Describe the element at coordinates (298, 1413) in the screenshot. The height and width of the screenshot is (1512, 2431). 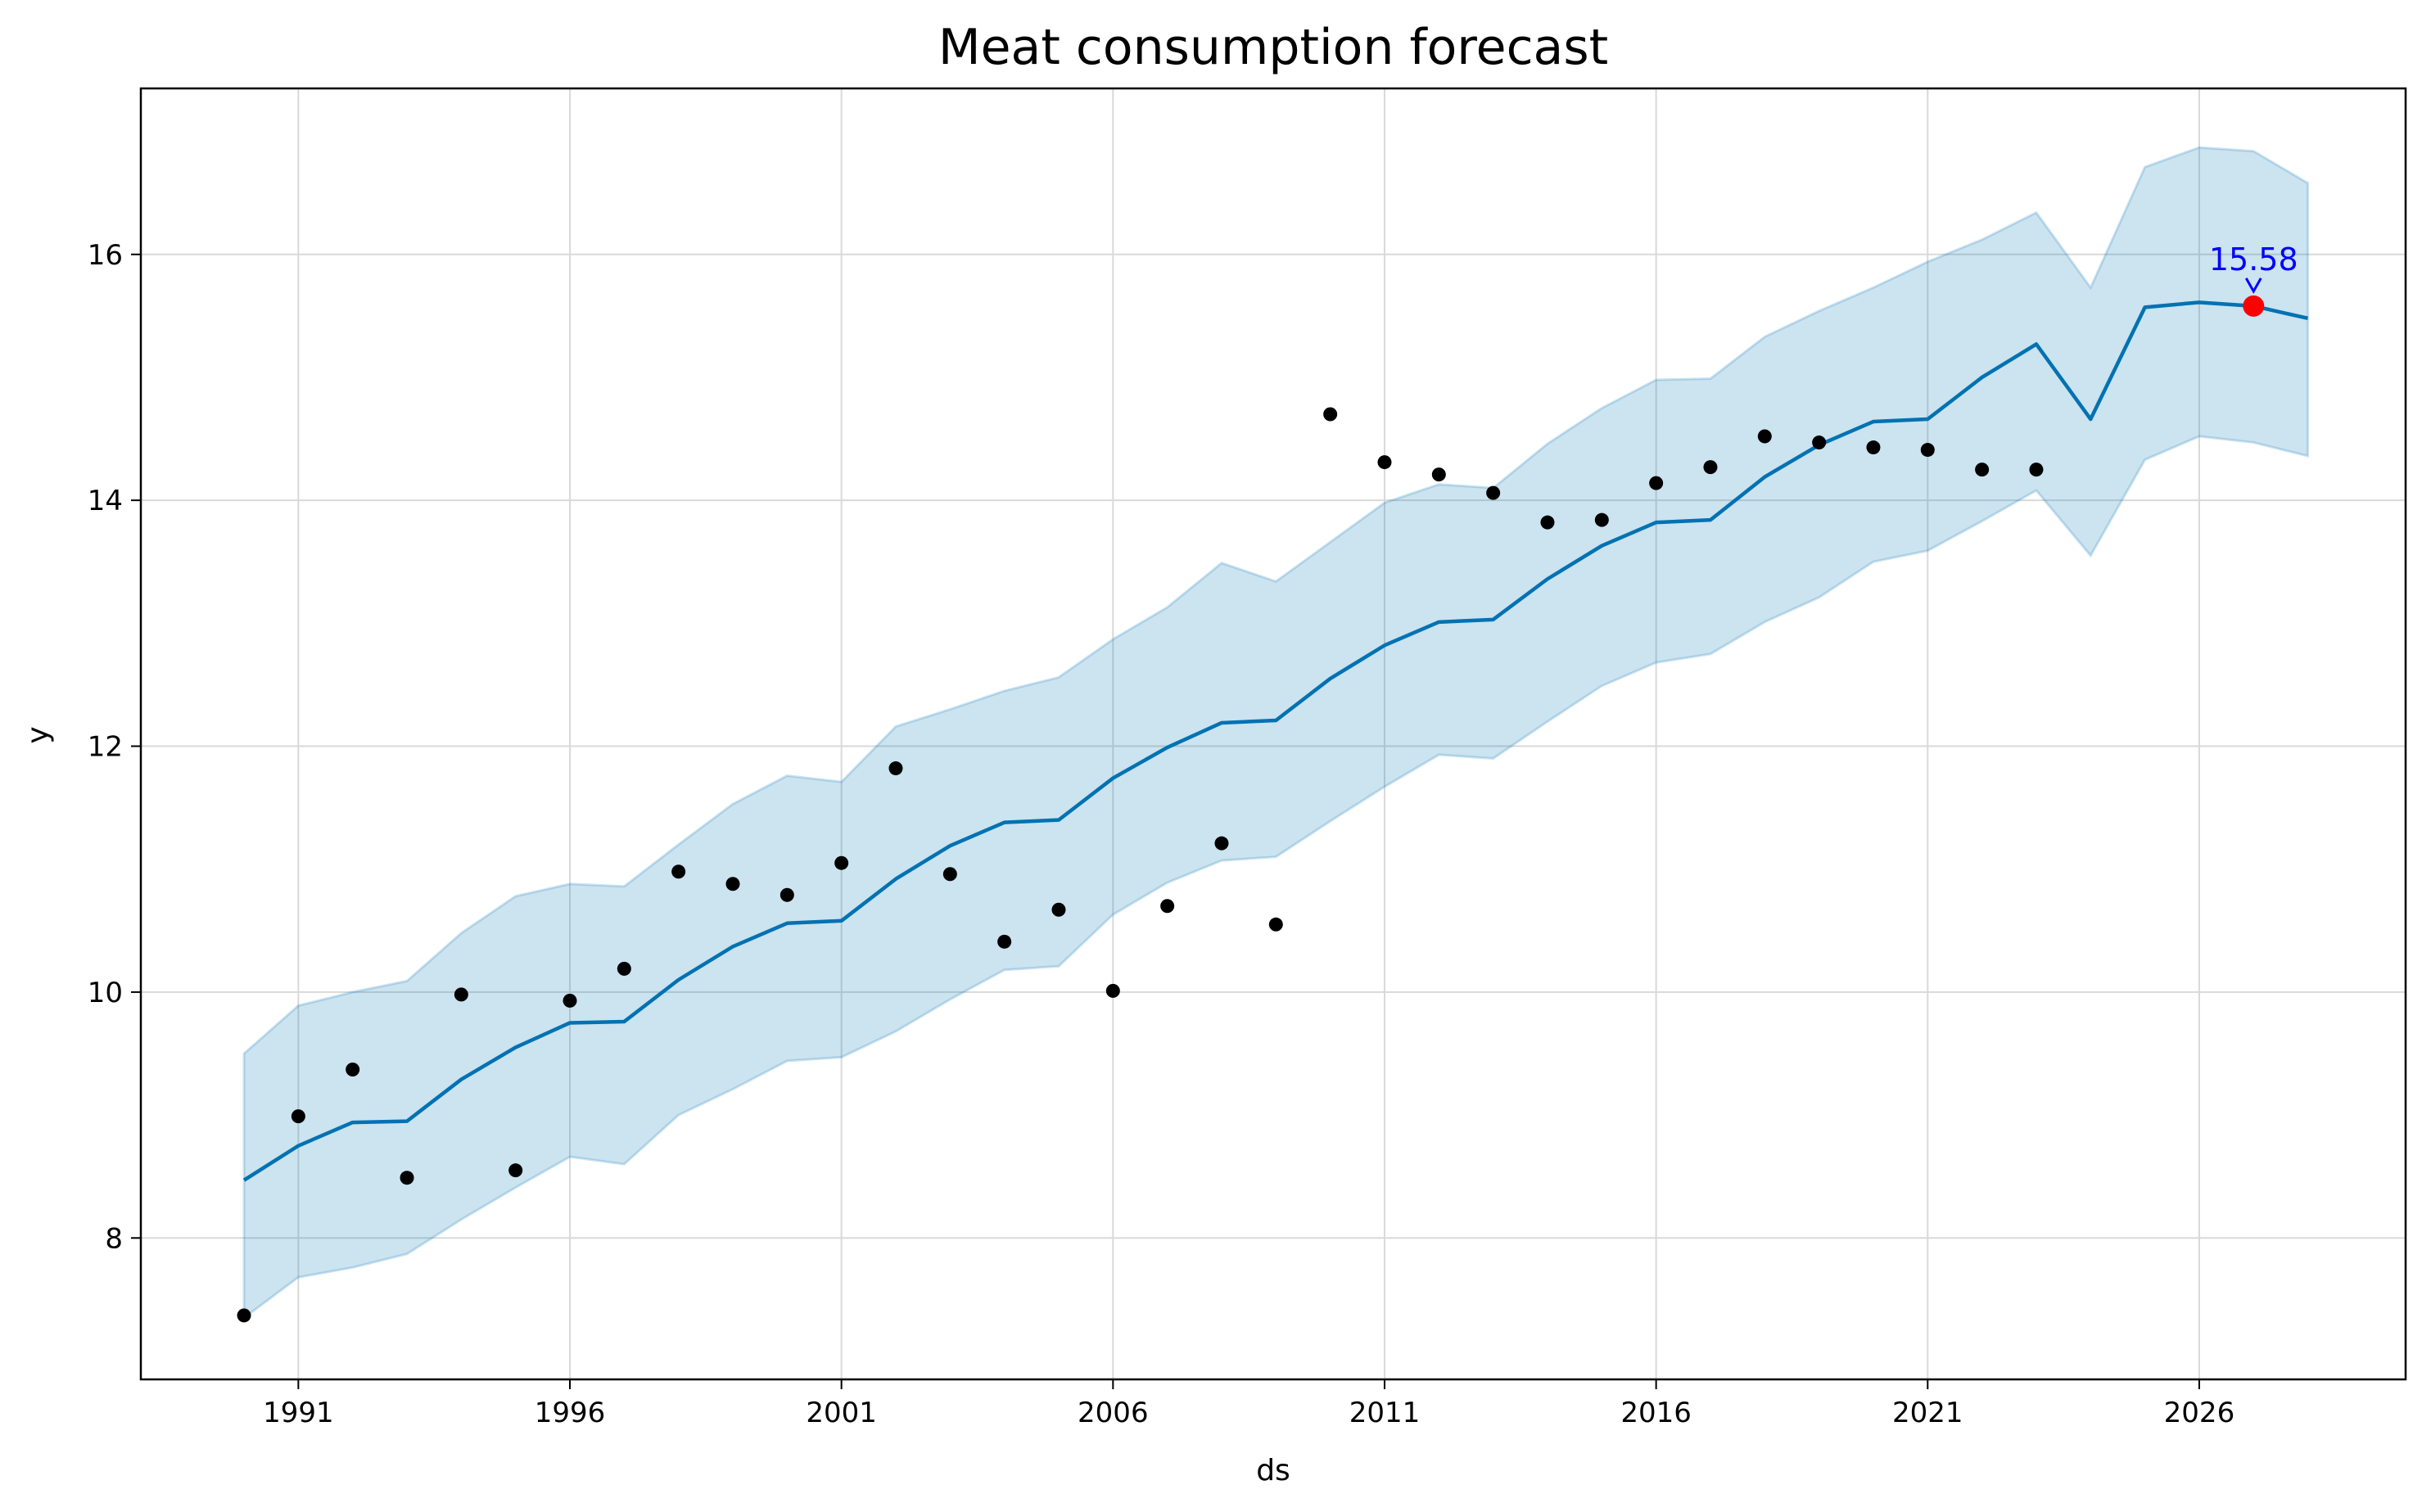
I see `x-tick-label: 1991` at that location.